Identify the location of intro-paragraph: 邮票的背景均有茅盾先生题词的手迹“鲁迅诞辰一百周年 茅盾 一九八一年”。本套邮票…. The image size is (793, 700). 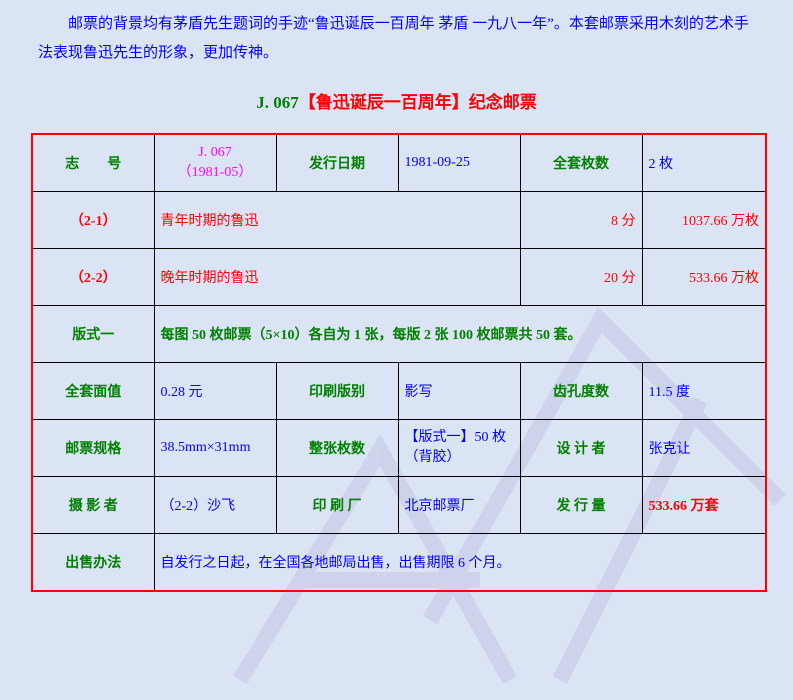
(393, 38).